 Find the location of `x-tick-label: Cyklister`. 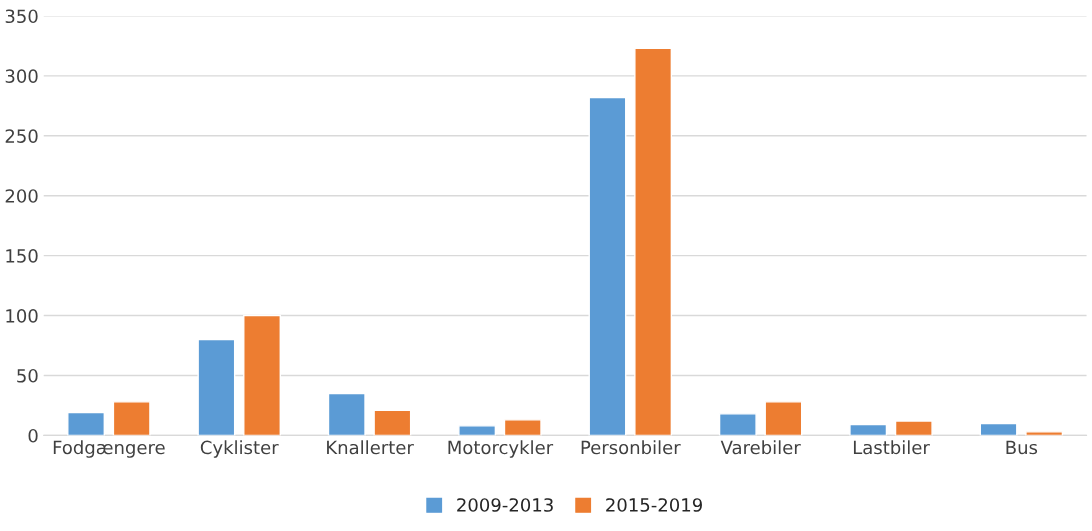

x-tick-label: Cyklister is located at coordinates (239, 449).